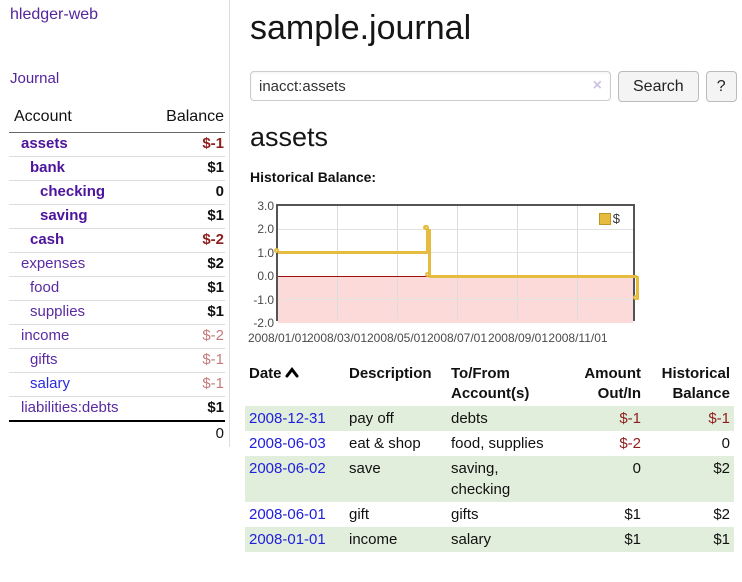 The image size is (742, 582). Describe the element at coordinates (337, 338) in the screenshot. I see `x-tick-label: 2008/03/01` at that location.